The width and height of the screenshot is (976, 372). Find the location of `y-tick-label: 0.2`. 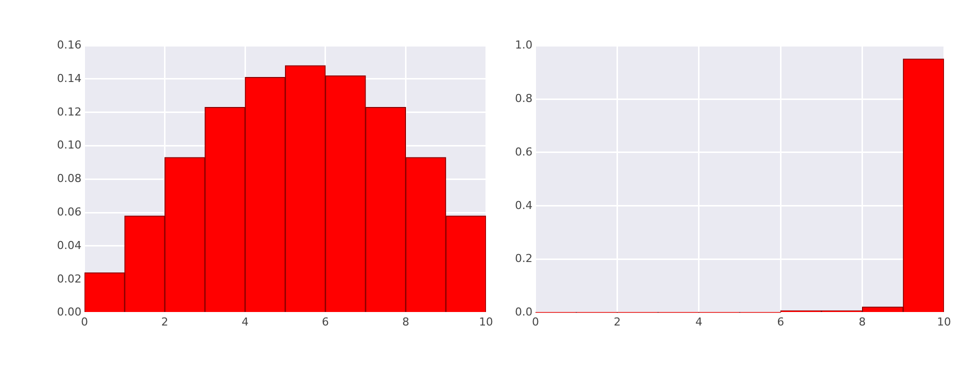

y-tick-label: 0.2 is located at coordinates (523, 259).